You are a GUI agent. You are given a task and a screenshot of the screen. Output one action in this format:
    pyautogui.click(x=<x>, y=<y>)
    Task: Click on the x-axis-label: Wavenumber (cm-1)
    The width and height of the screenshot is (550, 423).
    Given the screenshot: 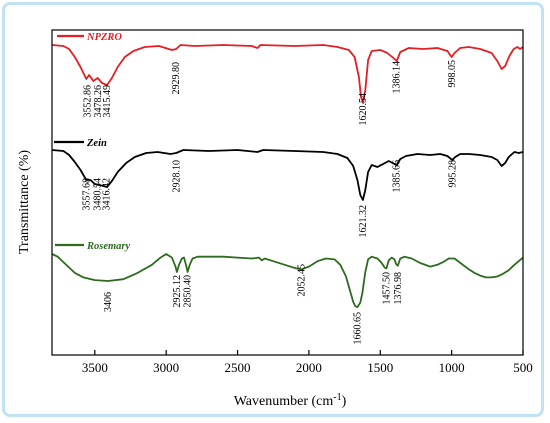 What is the action you would take?
    pyautogui.click(x=290, y=401)
    